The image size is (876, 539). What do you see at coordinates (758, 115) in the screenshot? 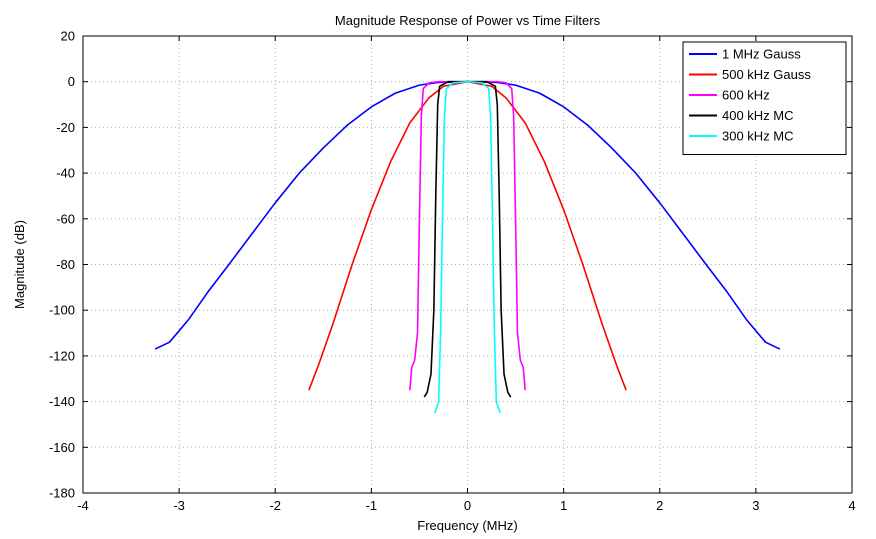
I see `legend-label-400-khz-mc: 400 kHz MC` at bounding box center [758, 115].